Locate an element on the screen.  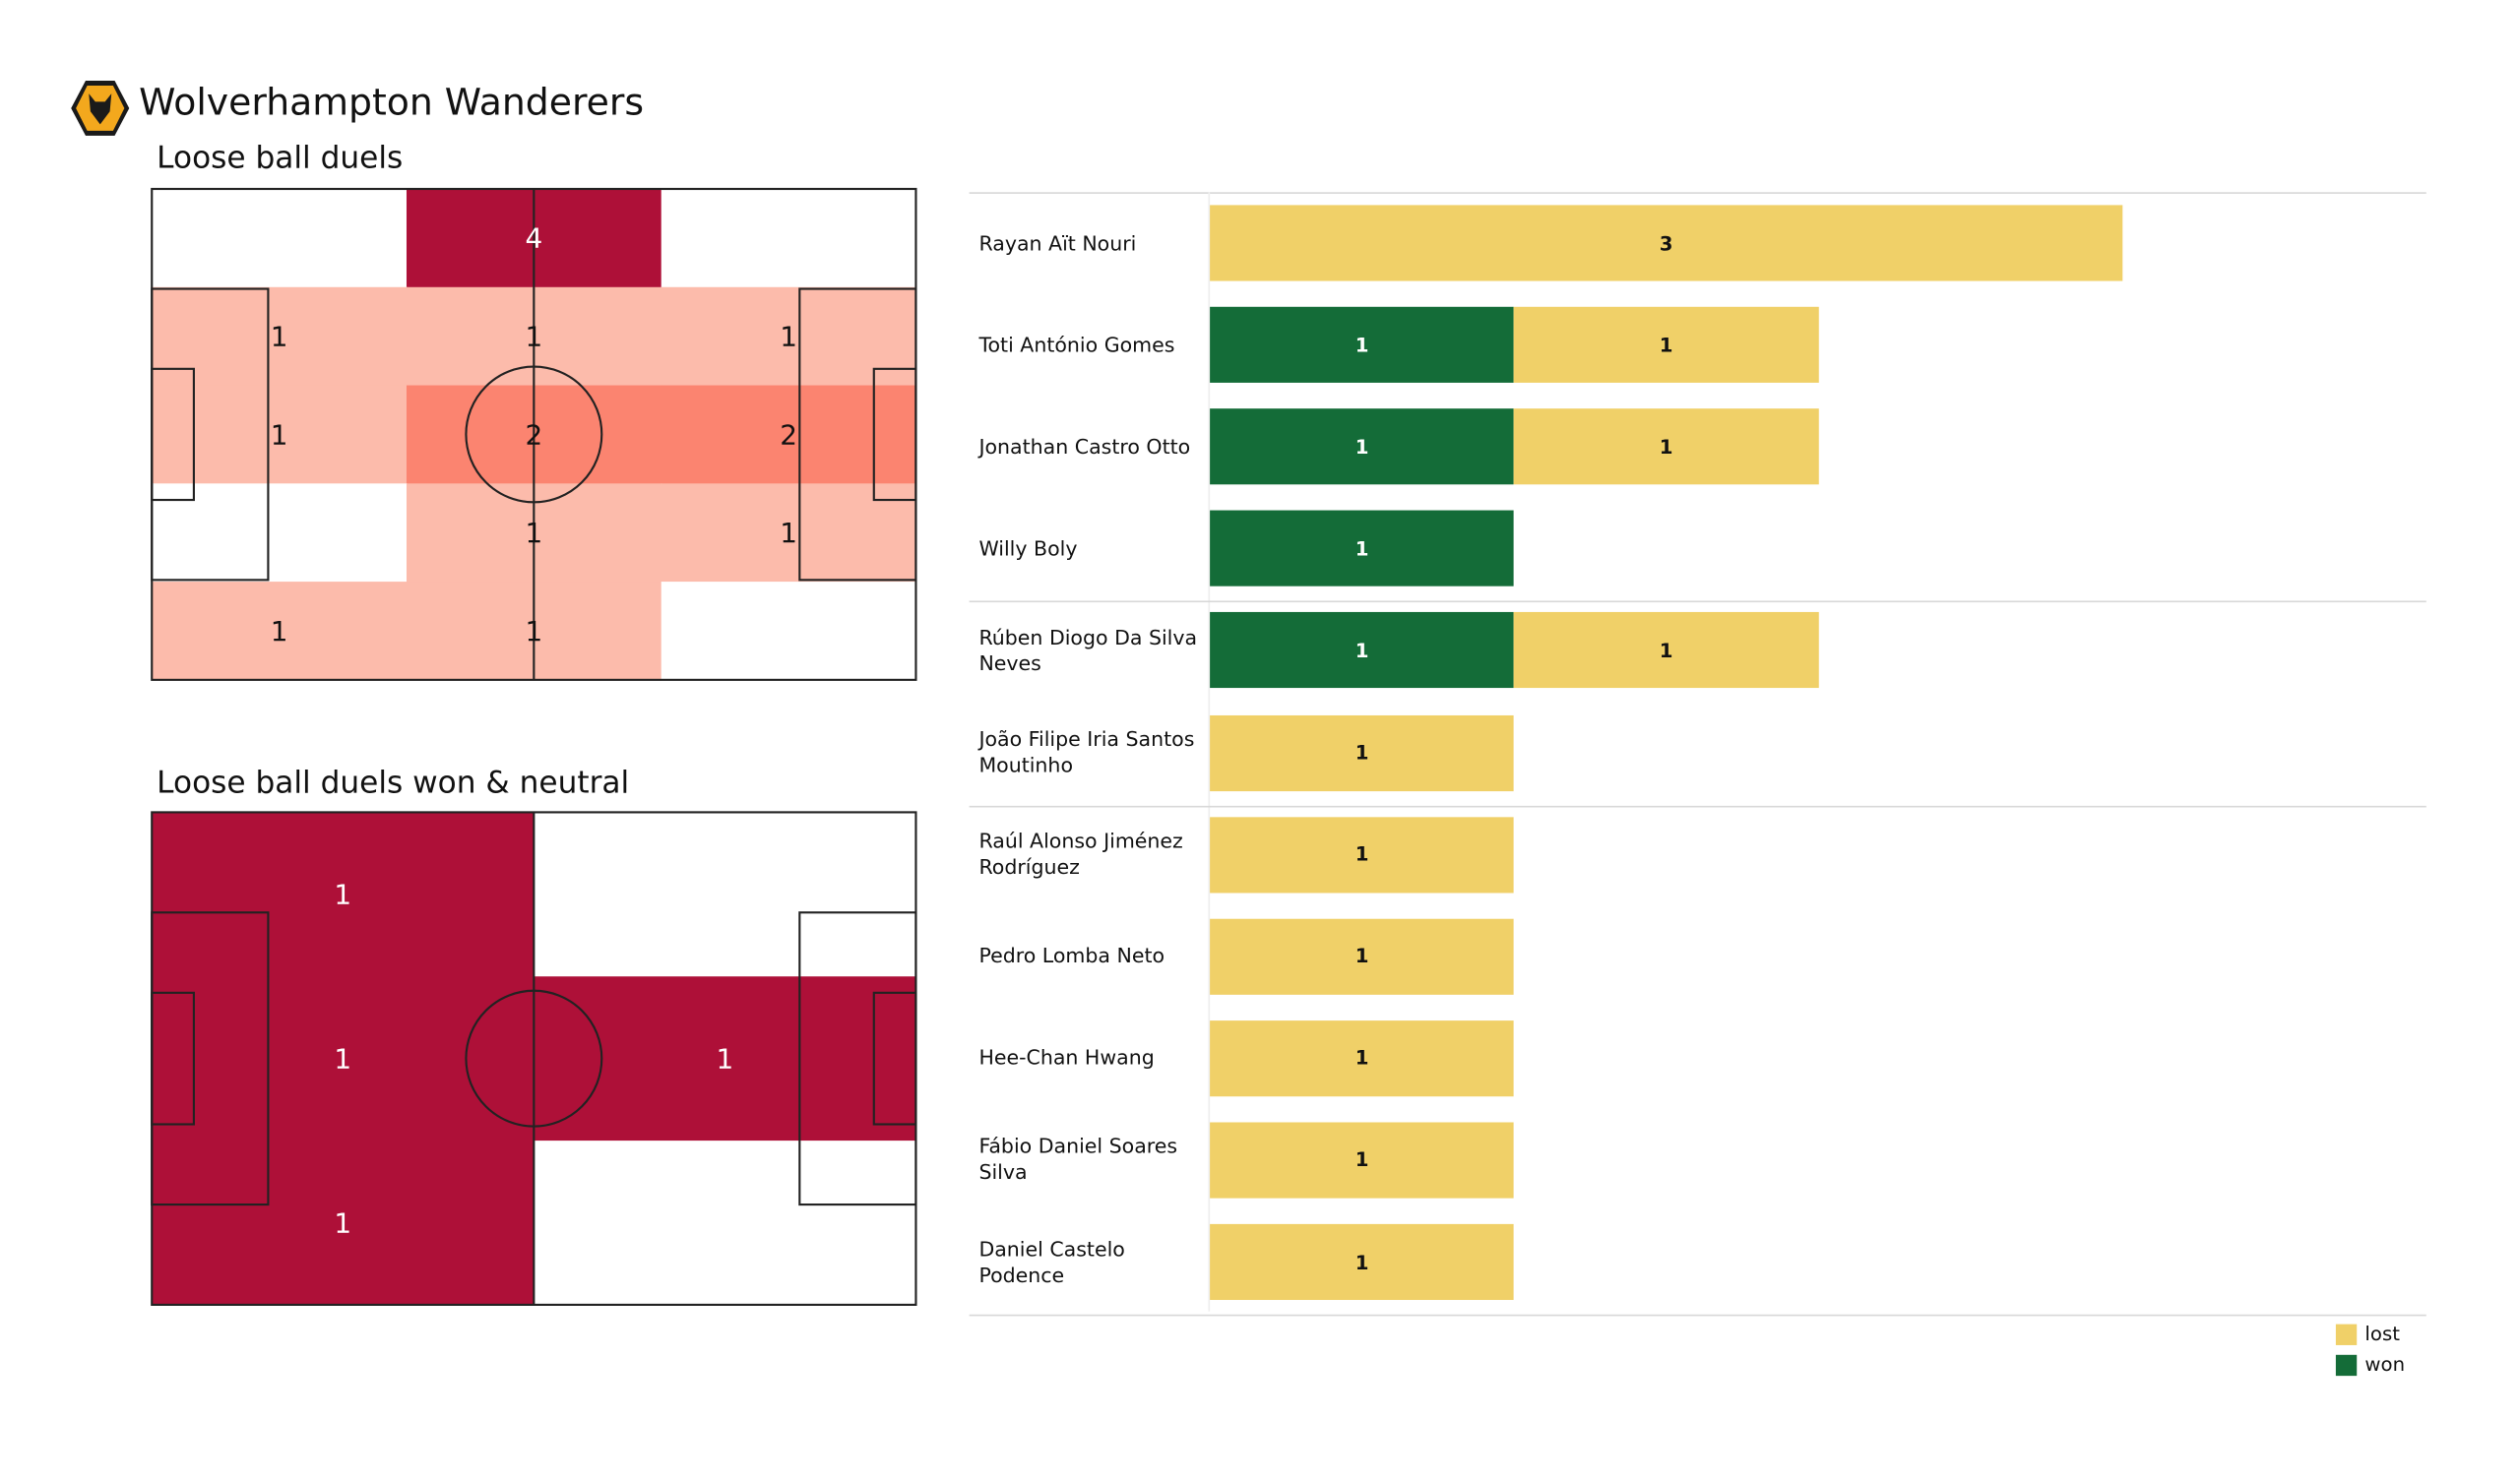
pitch-won-duels: 1 1 1 1 is located at coordinates (534, 1058).